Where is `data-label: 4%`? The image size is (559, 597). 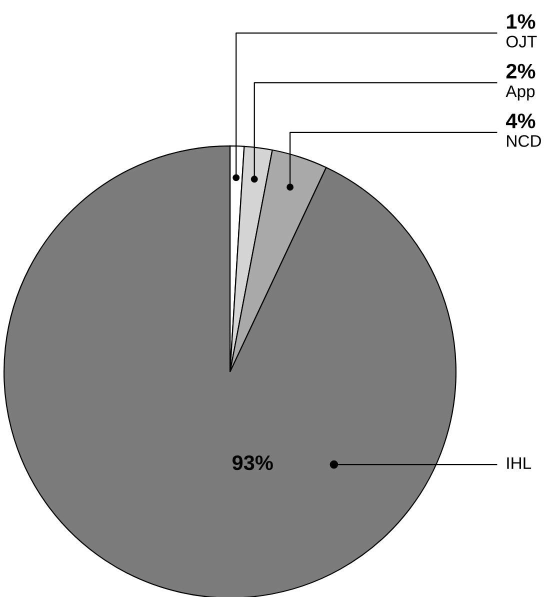 data-label: 4% is located at coordinates (521, 121).